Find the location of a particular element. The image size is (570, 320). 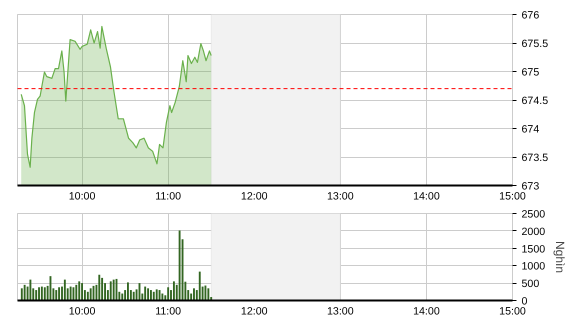

y-tick-label: 1500 is located at coordinates (534, 249).